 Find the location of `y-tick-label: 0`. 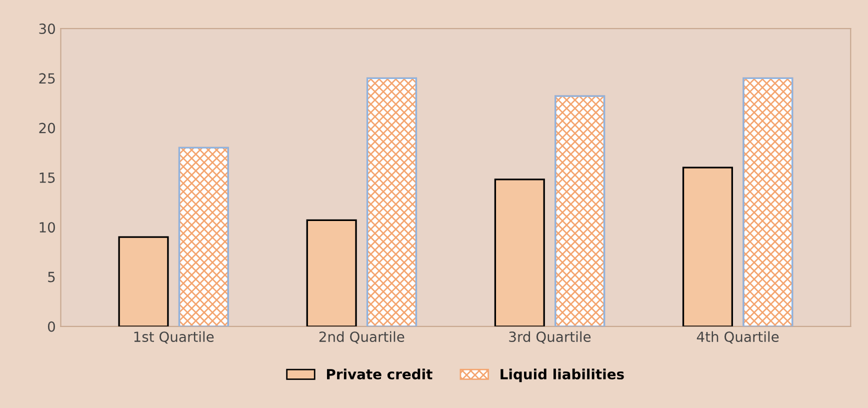

y-tick-label: 0 is located at coordinates (51, 326).